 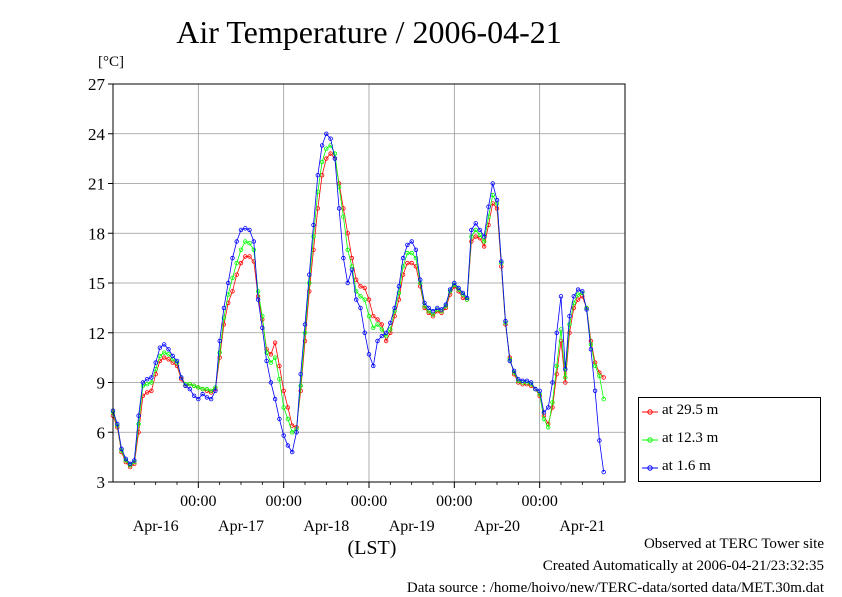 What do you see at coordinates (241, 526) in the screenshot?
I see `x-day-label: Apr-17` at bounding box center [241, 526].